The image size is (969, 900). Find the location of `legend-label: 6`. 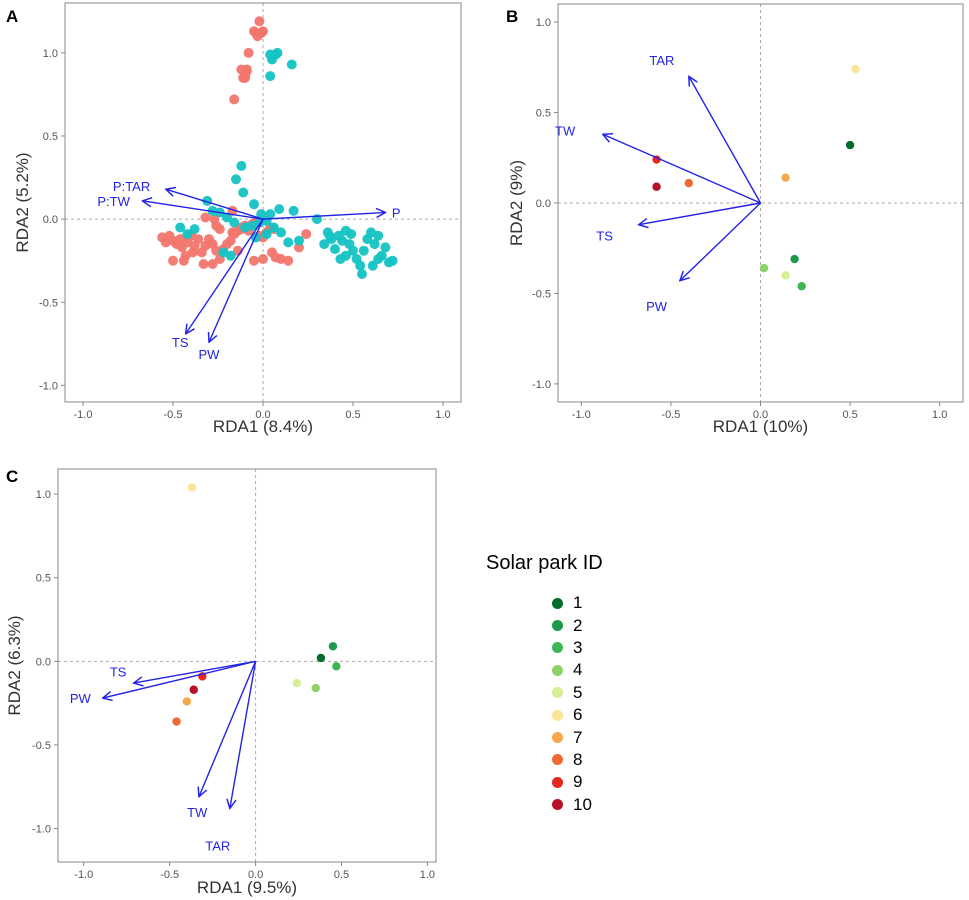

legend-label: 6 is located at coordinates (578, 715).